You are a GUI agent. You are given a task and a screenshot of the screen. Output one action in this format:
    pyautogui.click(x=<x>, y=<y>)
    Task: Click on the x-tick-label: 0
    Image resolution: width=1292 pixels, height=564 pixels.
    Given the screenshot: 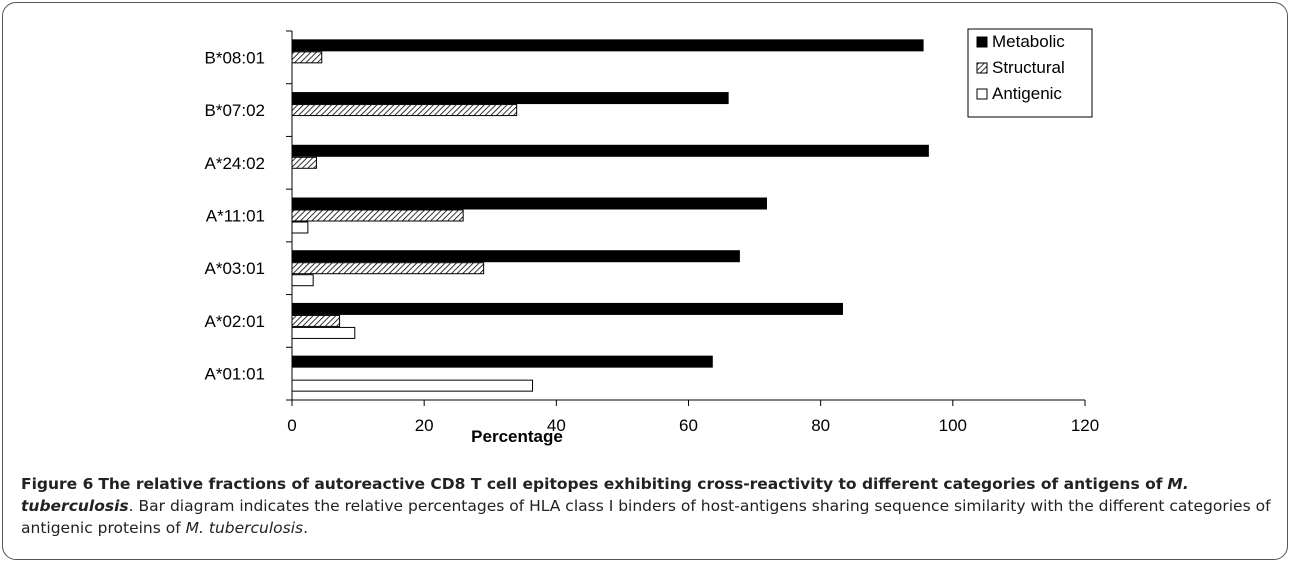 What is the action you would take?
    pyautogui.click(x=291, y=425)
    